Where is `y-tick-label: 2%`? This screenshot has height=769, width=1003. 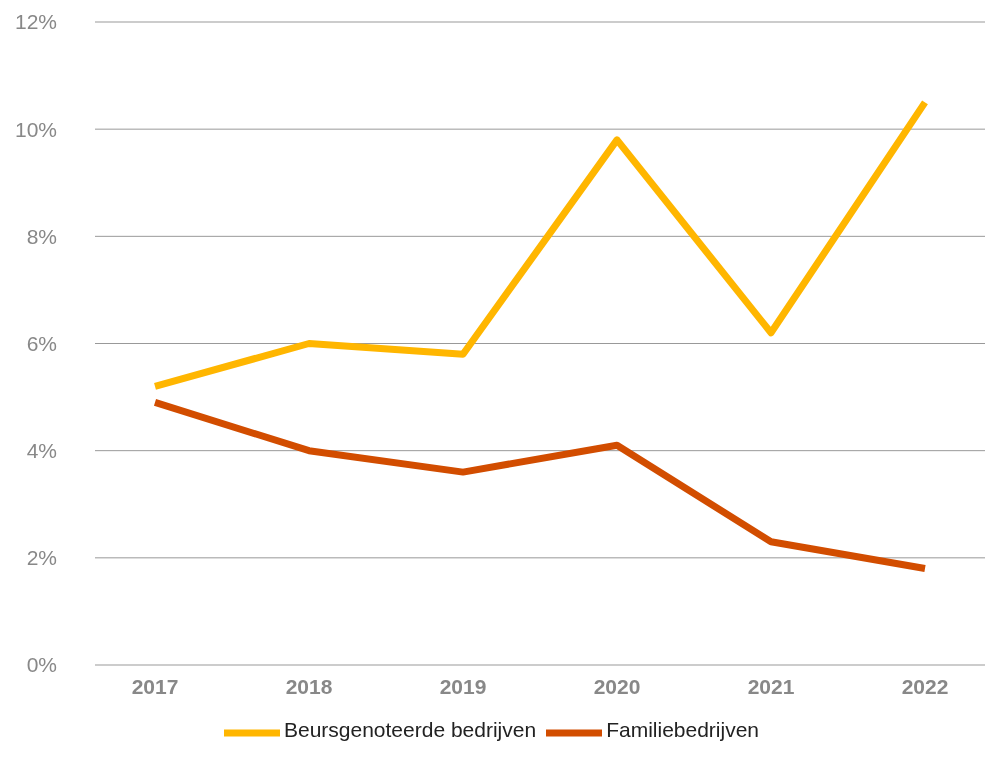
y-tick-label: 2% is located at coordinates (41, 558).